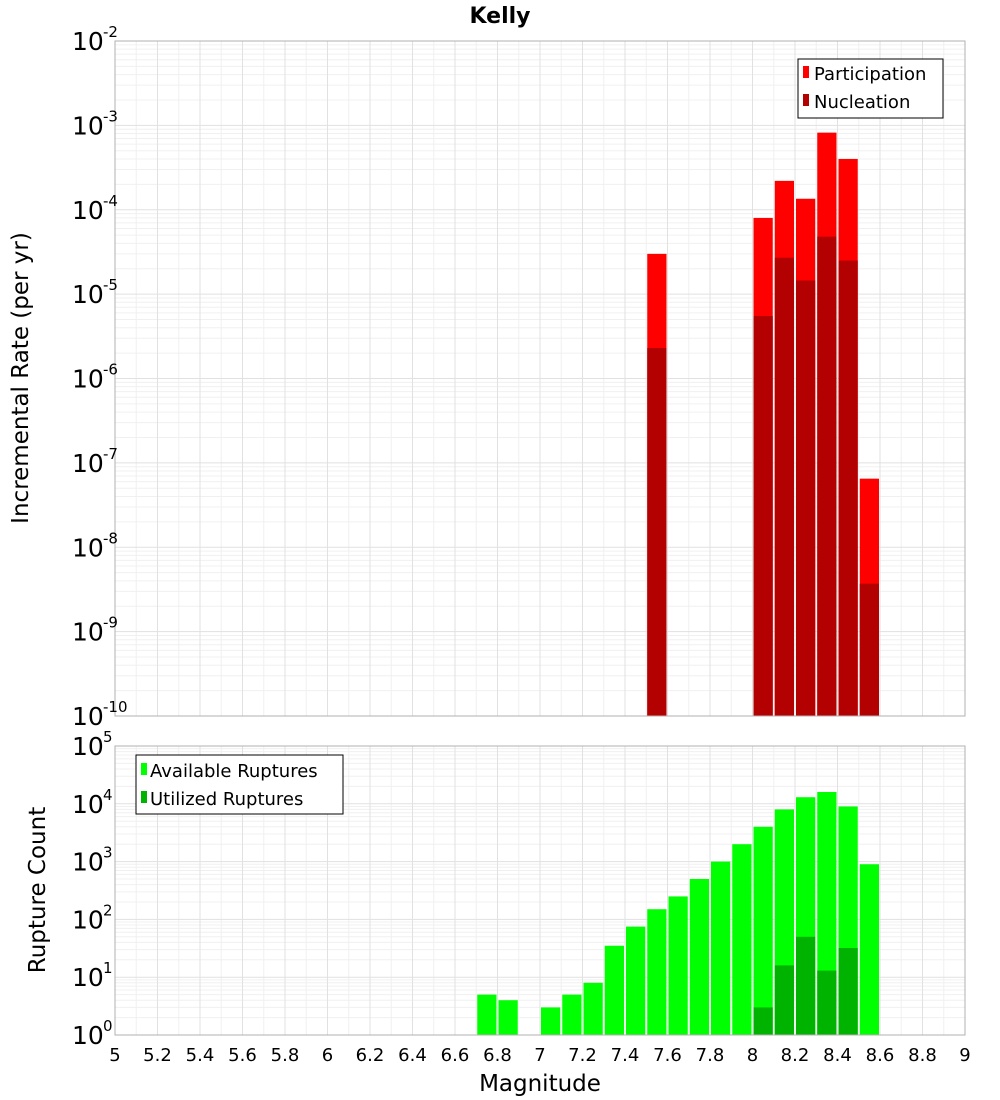  What do you see at coordinates (370, 1055) in the screenshot?
I see `x-tick-label: 6.2` at bounding box center [370, 1055].